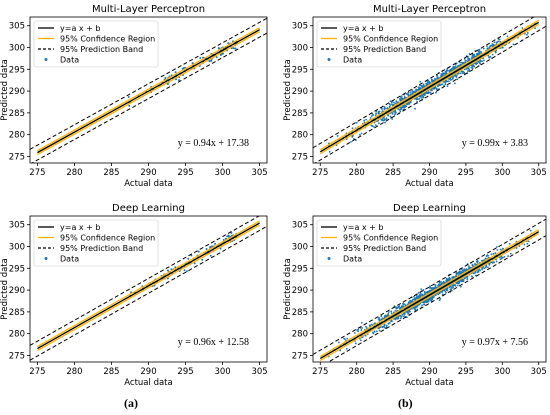 The height and width of the screenshot is (415, 550). I want to click on legend-data-swatch, so click(329, 59).